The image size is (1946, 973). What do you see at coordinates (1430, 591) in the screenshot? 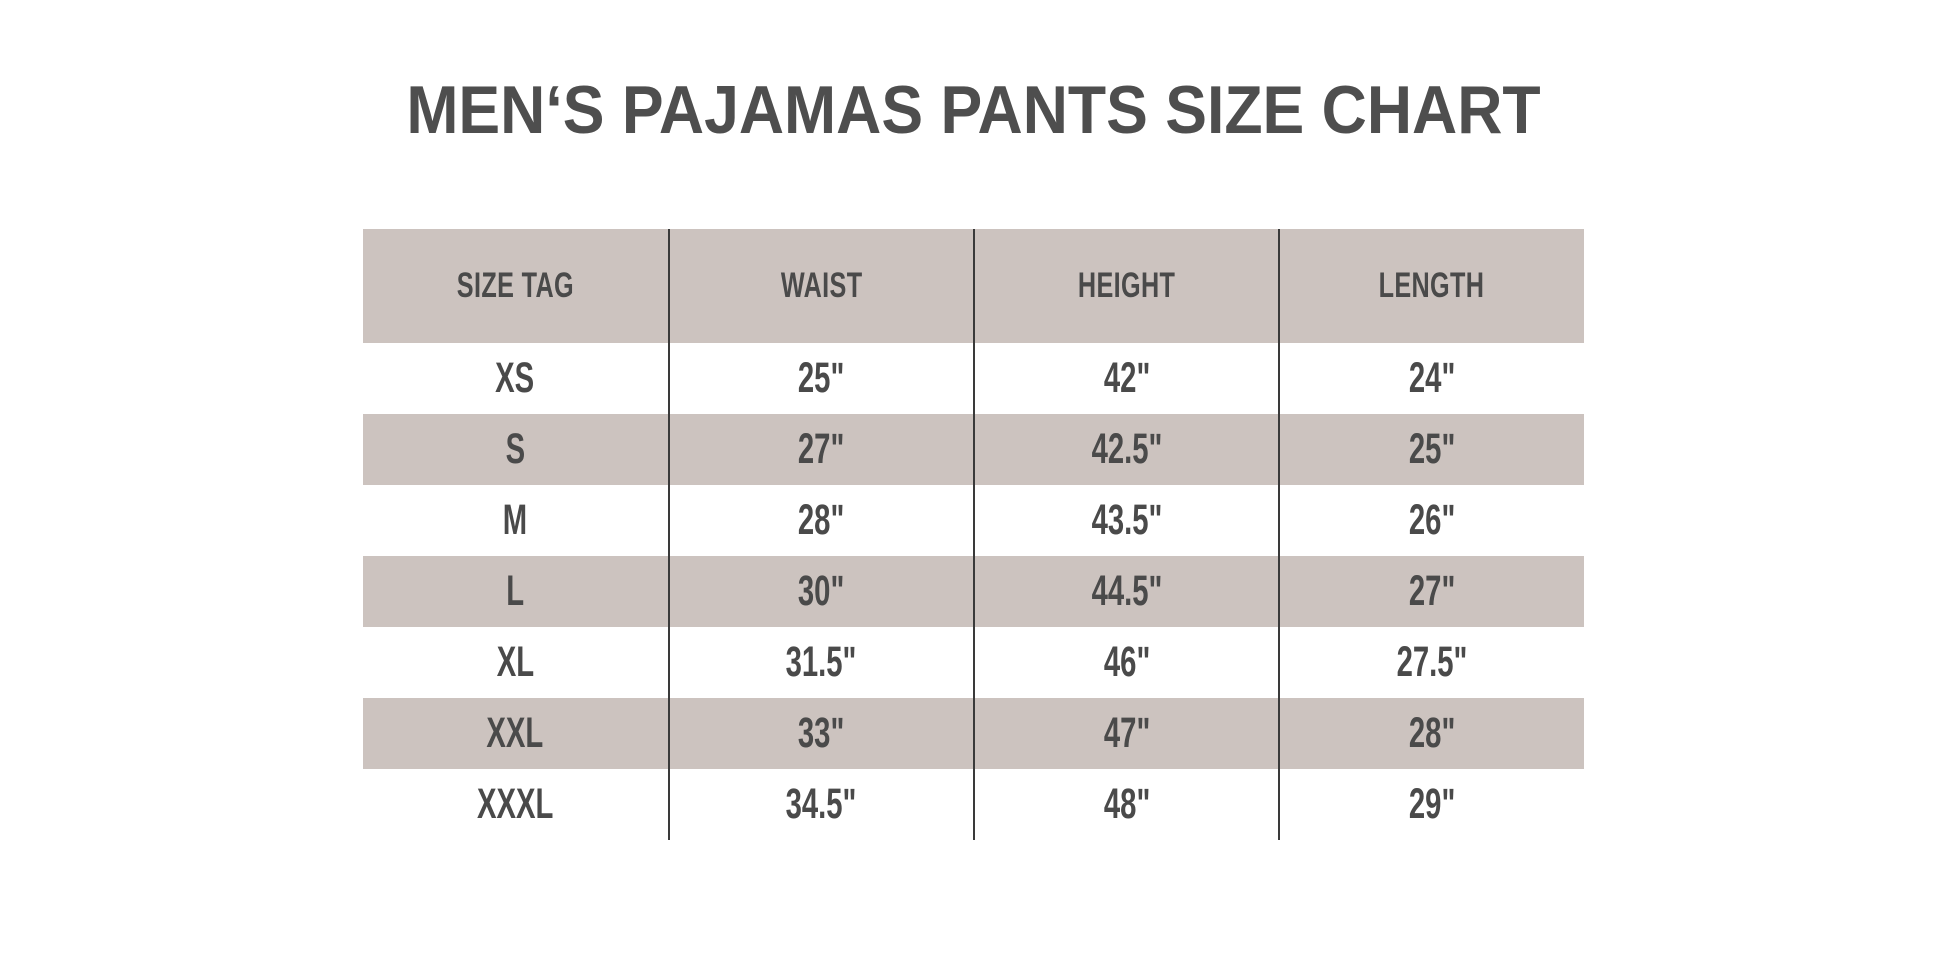
I see `length-cell: 27"` at bounding box center [1430, 591].